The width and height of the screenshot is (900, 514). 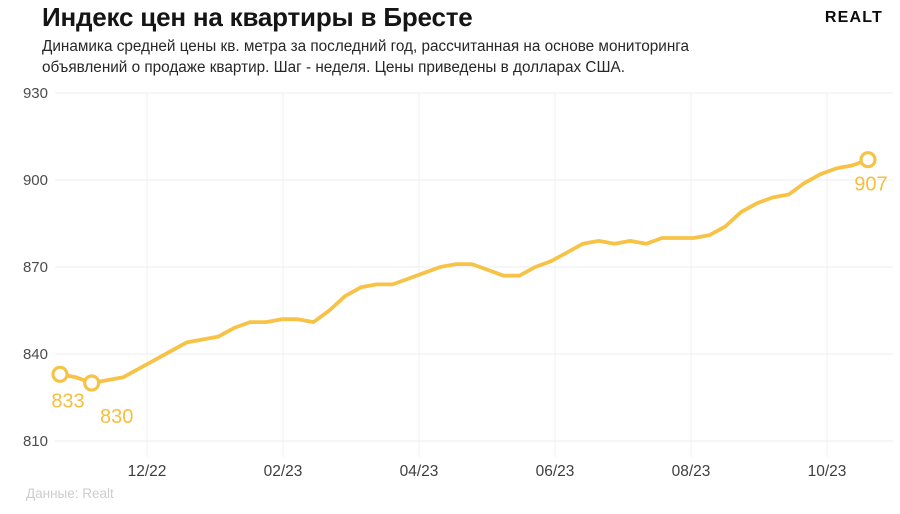 What do you see at coordinates (67, 401) in the screenshot?
I see `data-point-label: 833` at bounding box center [67, 401].